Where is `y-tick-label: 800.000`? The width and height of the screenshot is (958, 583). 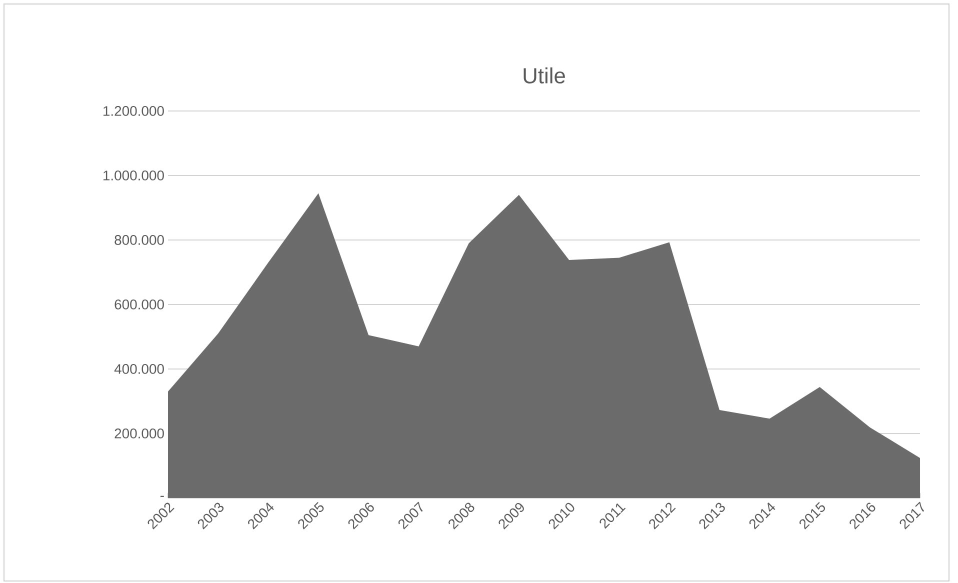
y-tick-label: 800.000 is located at coordinates (139, 240).